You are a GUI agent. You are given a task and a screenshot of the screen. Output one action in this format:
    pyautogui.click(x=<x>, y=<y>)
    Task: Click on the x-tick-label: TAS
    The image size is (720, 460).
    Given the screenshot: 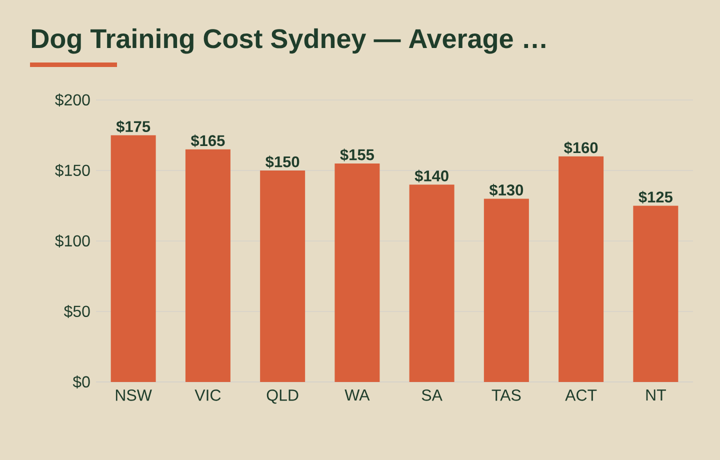 What is the action you would take?
    pyautogui.click(x=506, y=395)
    